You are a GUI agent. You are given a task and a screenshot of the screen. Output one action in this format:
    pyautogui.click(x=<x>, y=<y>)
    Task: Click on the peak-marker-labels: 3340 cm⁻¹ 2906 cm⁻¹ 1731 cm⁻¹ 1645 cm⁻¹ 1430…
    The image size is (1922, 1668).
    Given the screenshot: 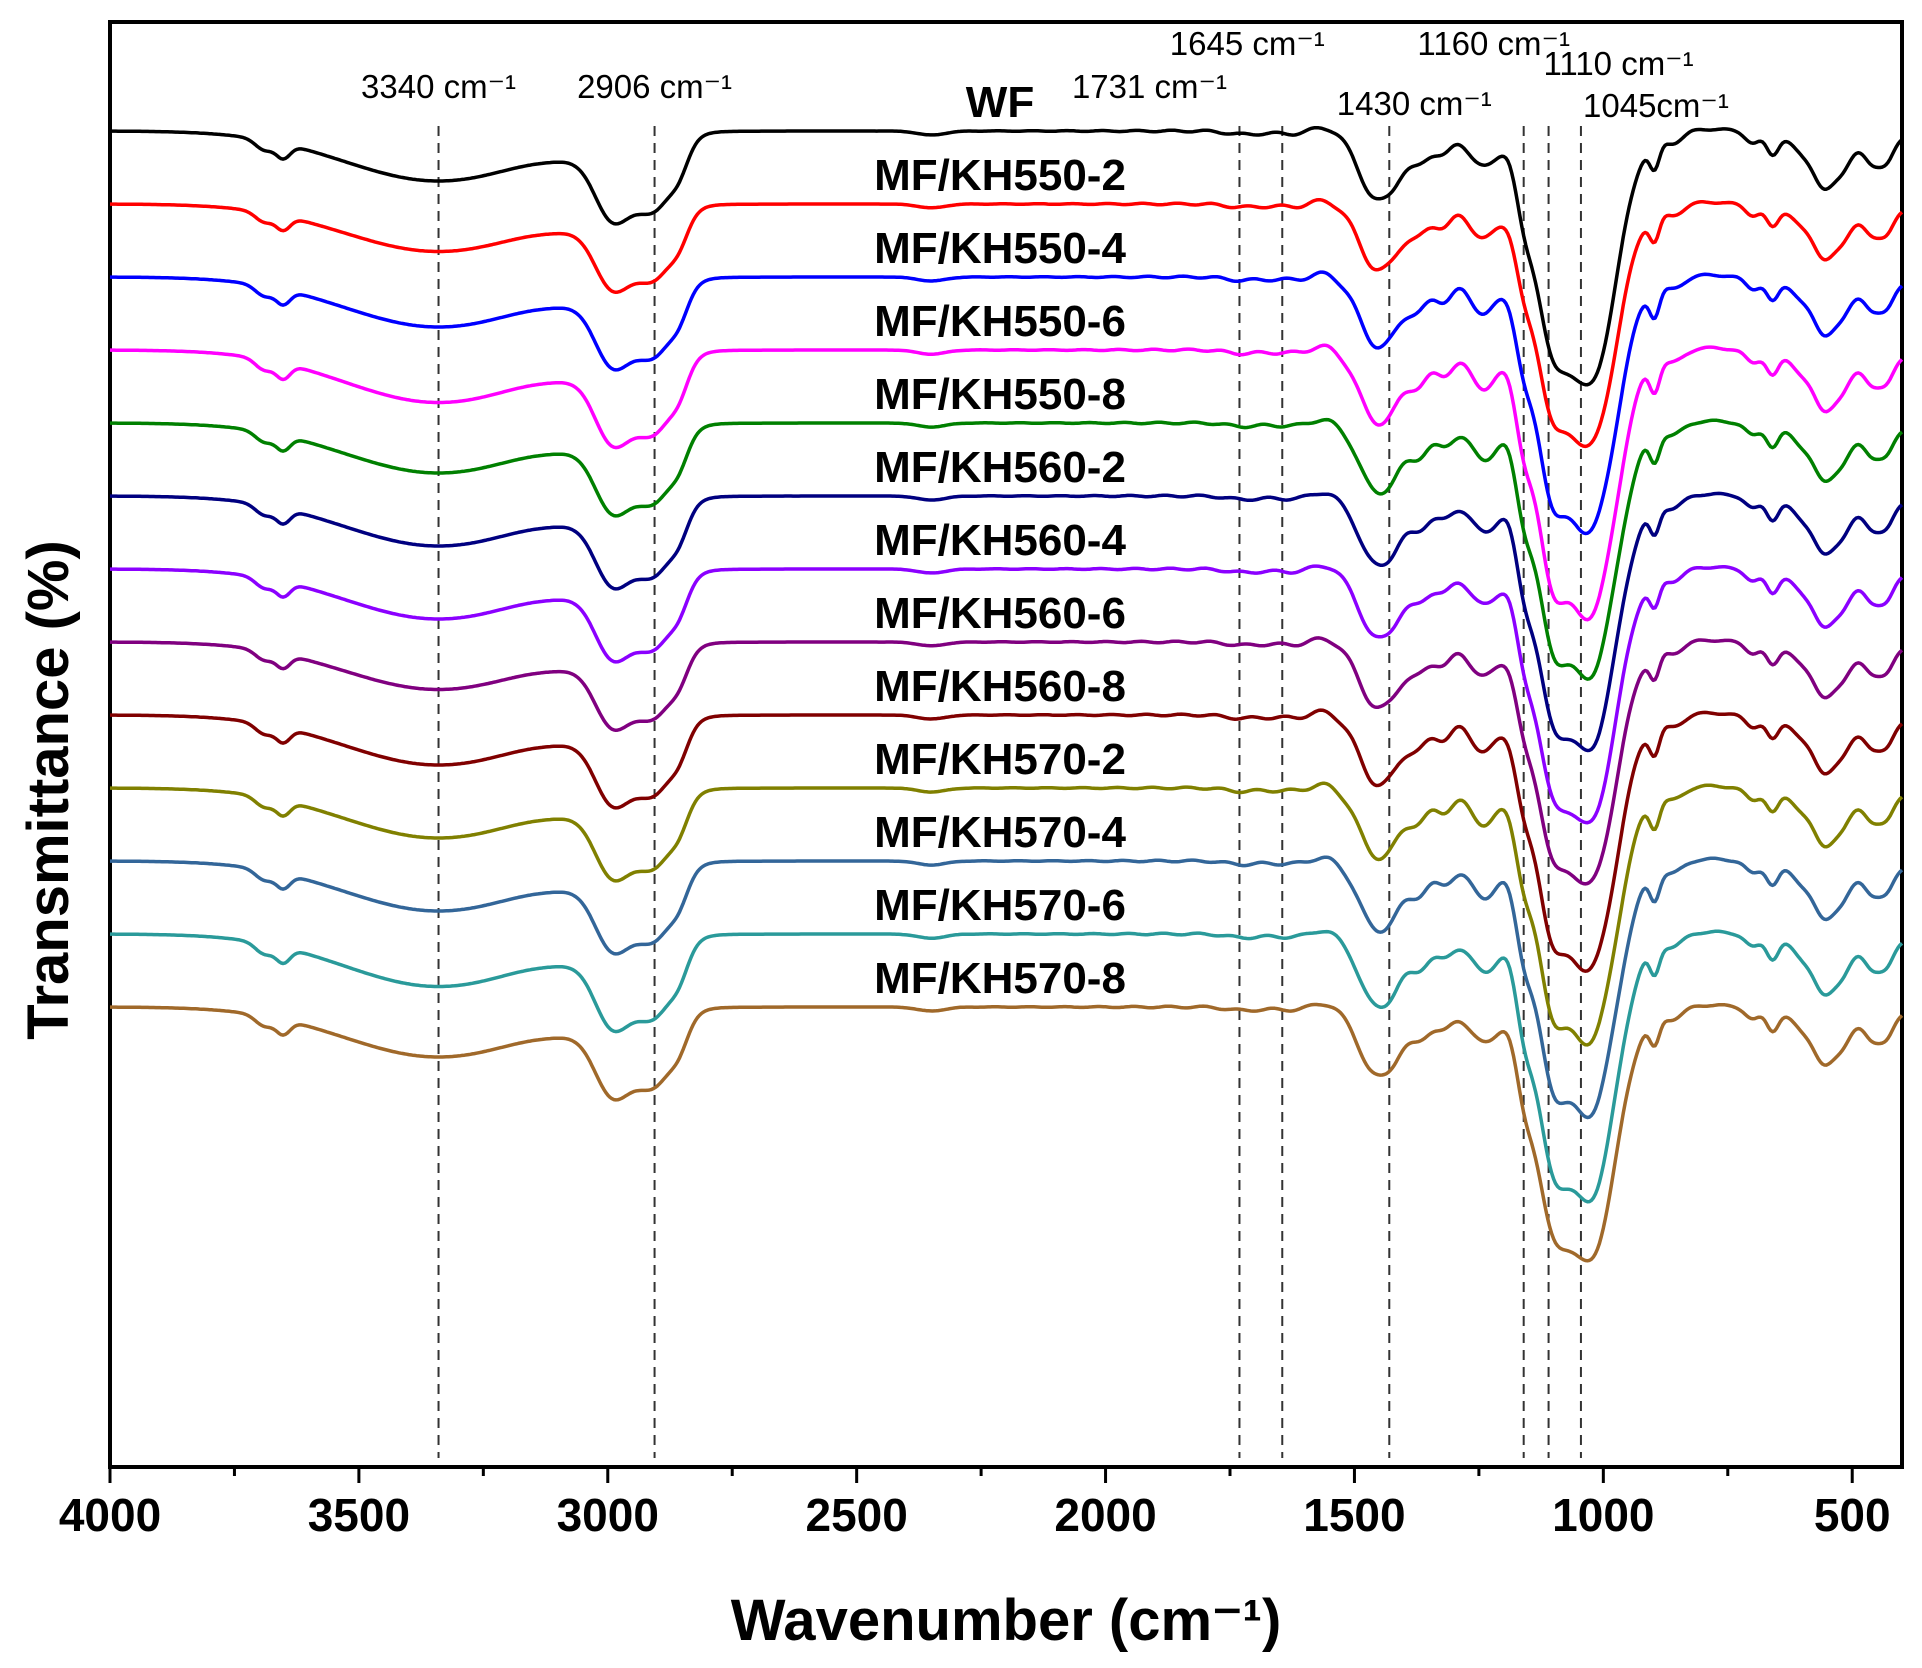 What is the action you would take?
    pyautogui.click(x=1045, y=74)
    